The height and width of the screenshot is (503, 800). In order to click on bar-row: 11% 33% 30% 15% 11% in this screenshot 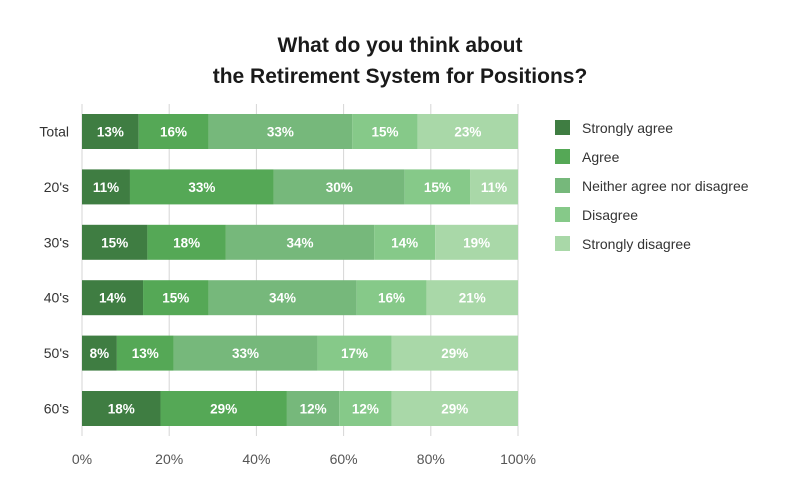, I will do `click(300, 187)`.